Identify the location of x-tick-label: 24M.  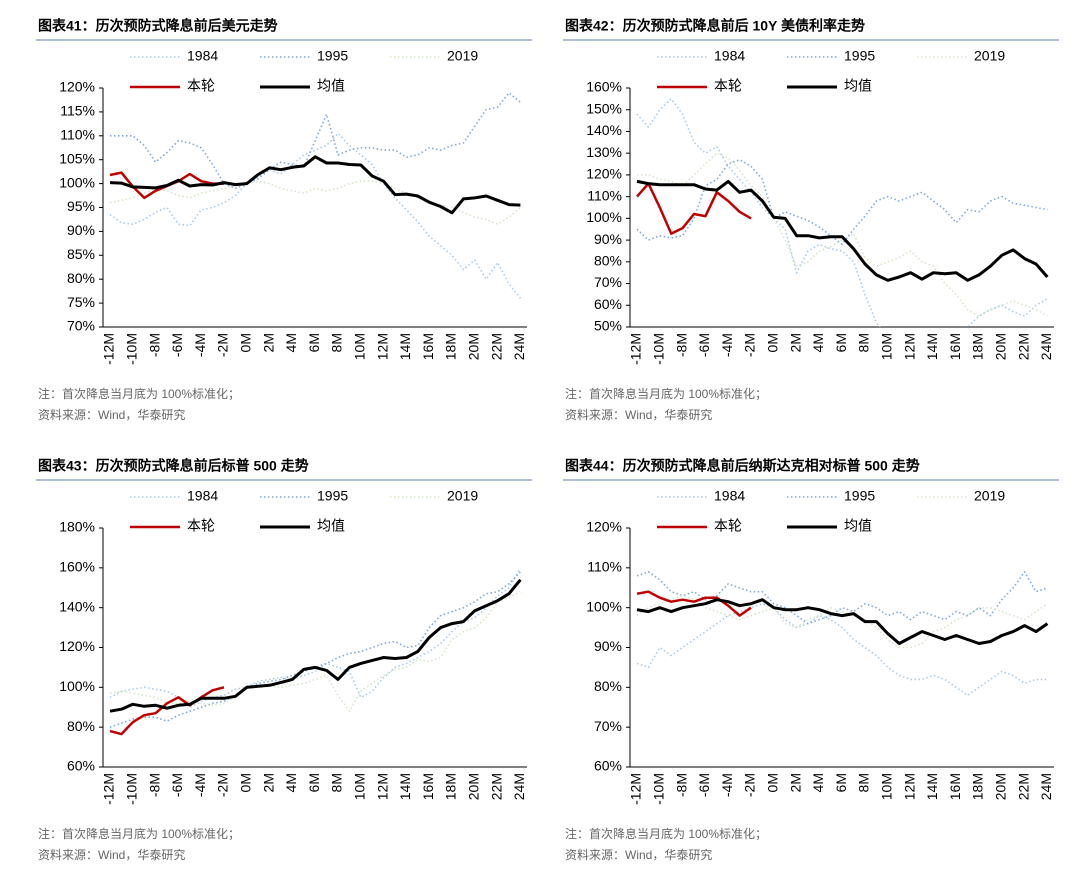
(519, 786).